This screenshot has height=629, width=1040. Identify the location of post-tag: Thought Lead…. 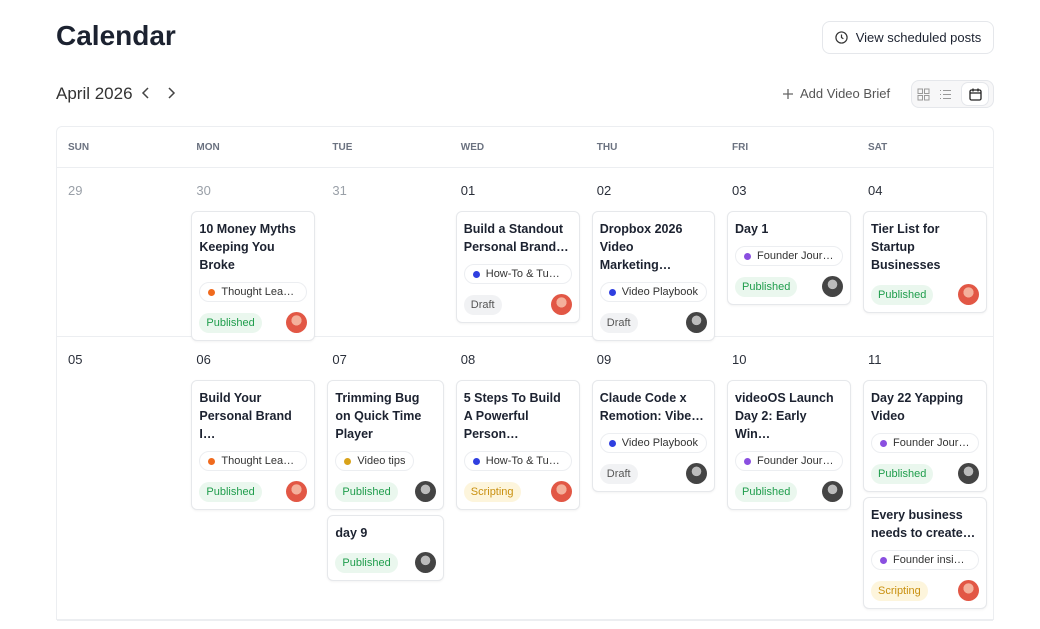
(253, 292).